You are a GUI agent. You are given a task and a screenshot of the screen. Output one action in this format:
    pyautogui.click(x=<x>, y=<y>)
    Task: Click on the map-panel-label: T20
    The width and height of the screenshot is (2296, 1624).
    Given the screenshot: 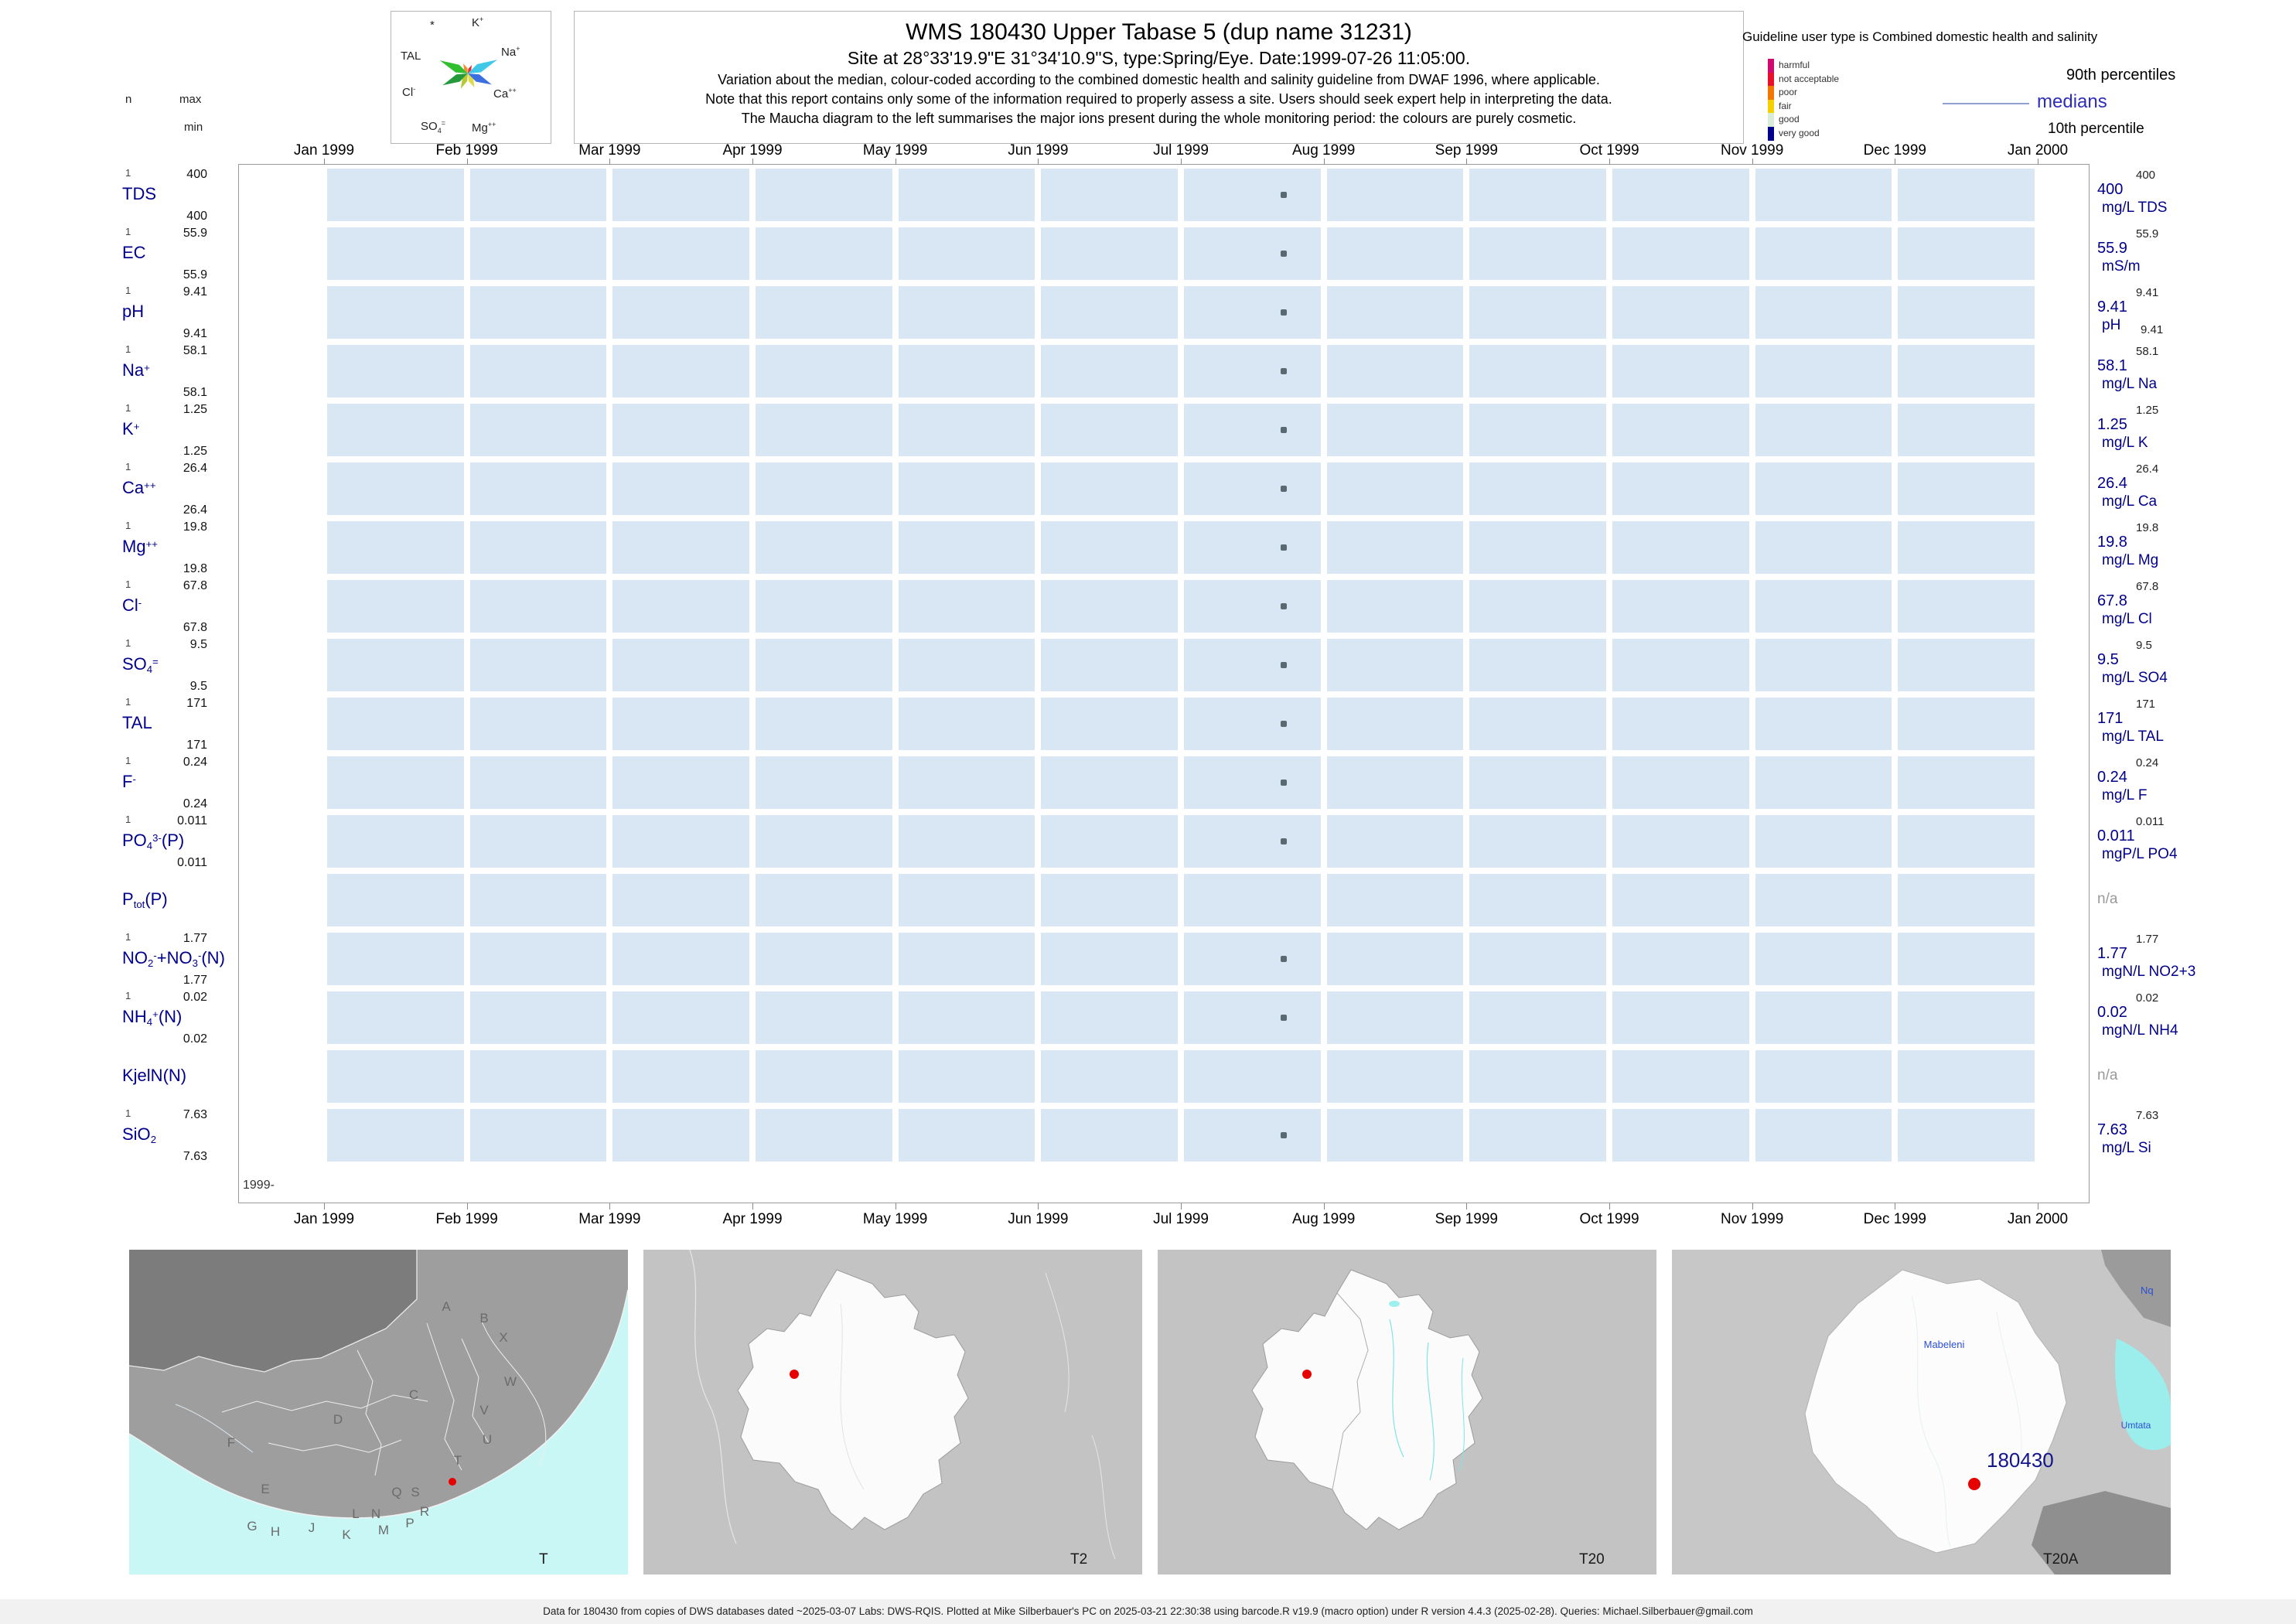 What is the action you would take?
    pyautogui.click(x=1592, y=1559)
    